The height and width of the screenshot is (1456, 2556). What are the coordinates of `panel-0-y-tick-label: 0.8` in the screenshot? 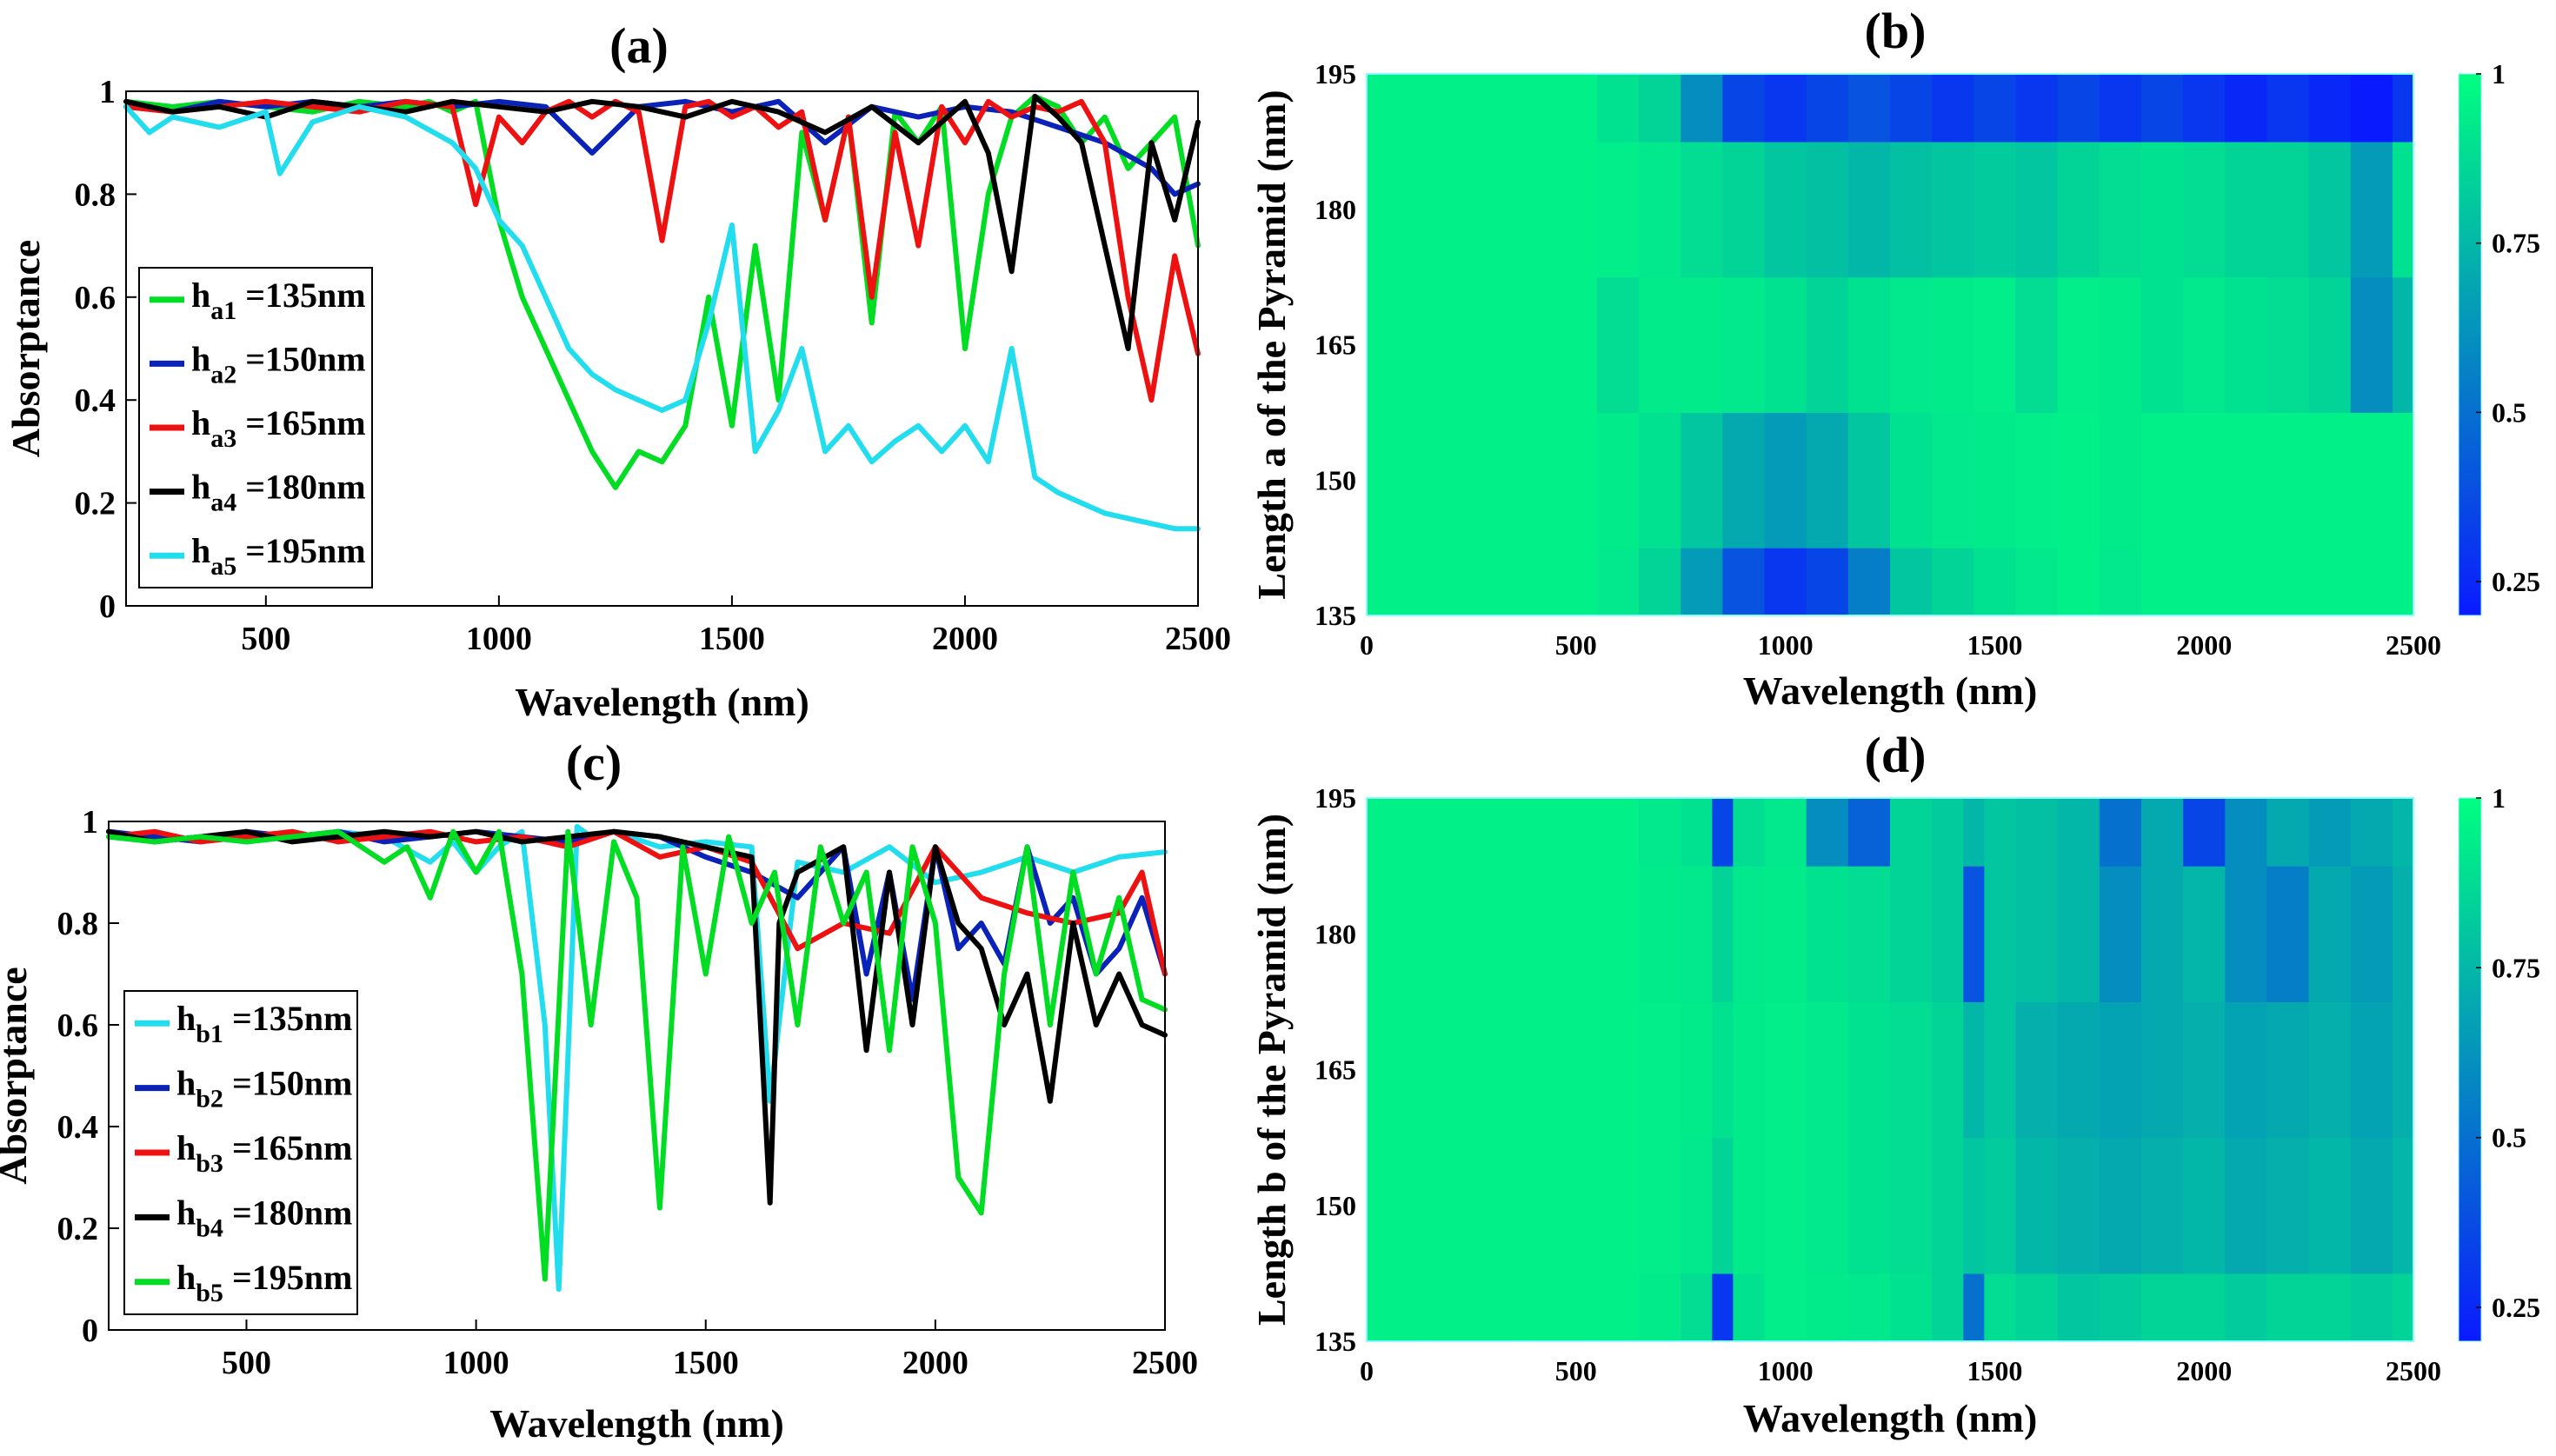 It's located at (95, 194).